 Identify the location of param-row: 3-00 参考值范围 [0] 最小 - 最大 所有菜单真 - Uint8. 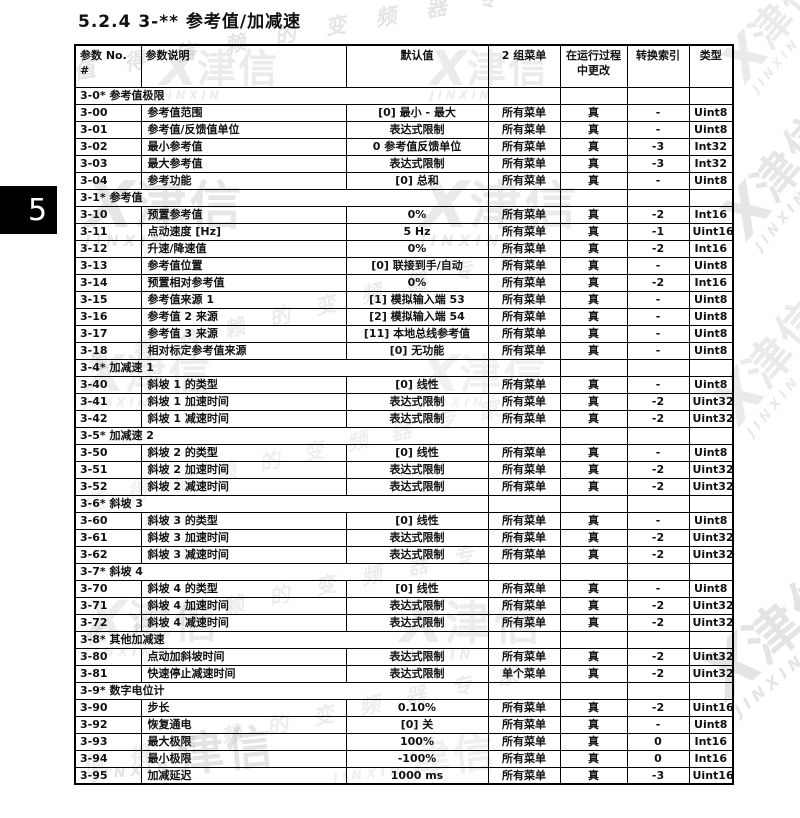
(404, 112).